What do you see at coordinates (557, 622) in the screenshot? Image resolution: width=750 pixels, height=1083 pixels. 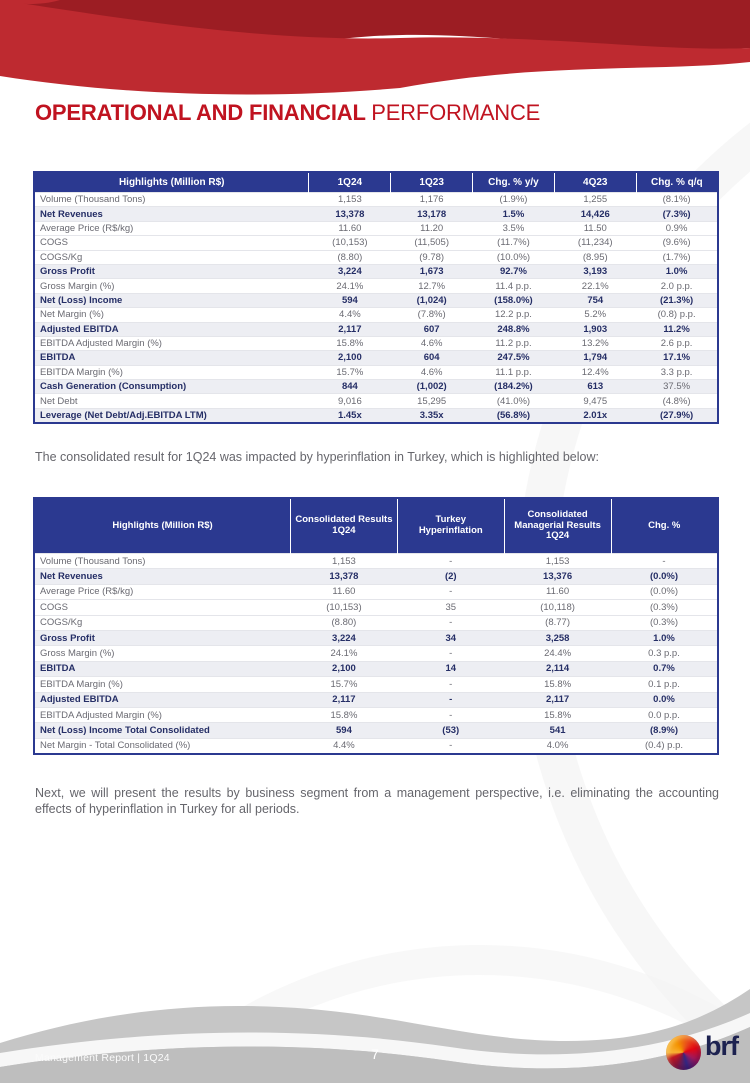 I see `row-value: (8.77)` at bounding box center [557, 622].